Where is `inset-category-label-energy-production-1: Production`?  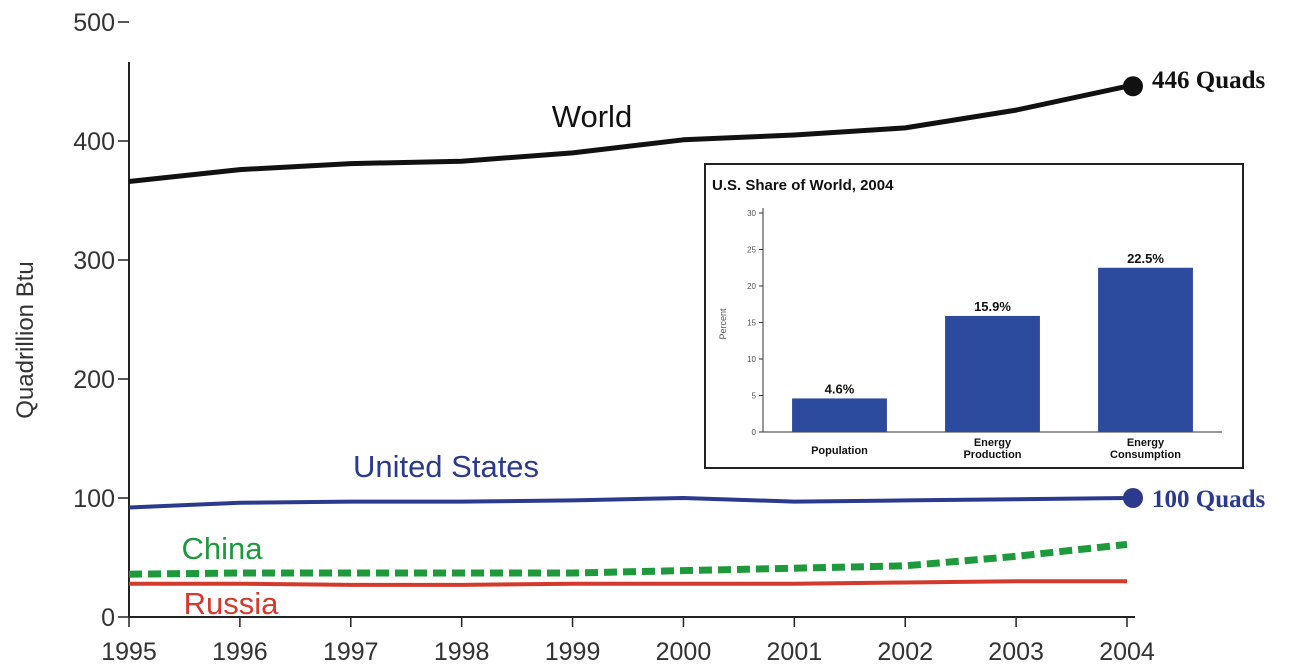
inset-category-label-energy-production-1: Production is located at coordinates (992, 455).